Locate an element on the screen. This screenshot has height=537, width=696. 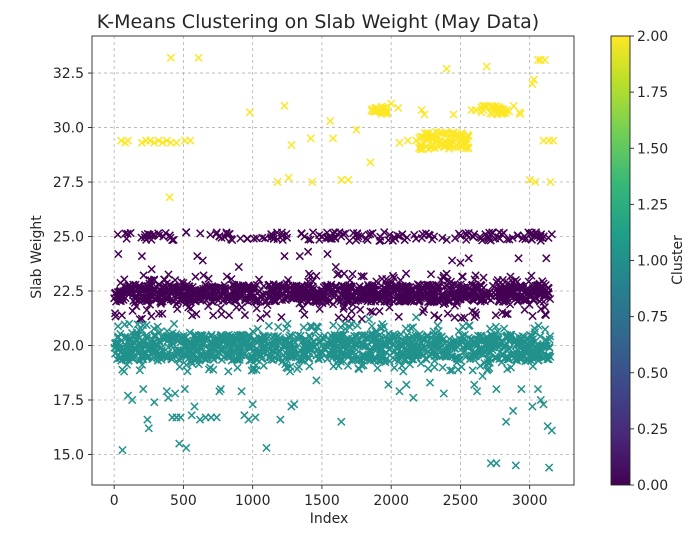
colorbar-tick-label: 0.75 is located at coordinates (652, 318).